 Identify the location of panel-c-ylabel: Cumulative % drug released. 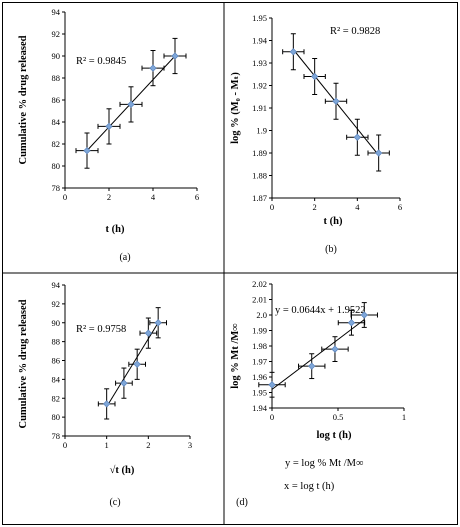
(23, 363).